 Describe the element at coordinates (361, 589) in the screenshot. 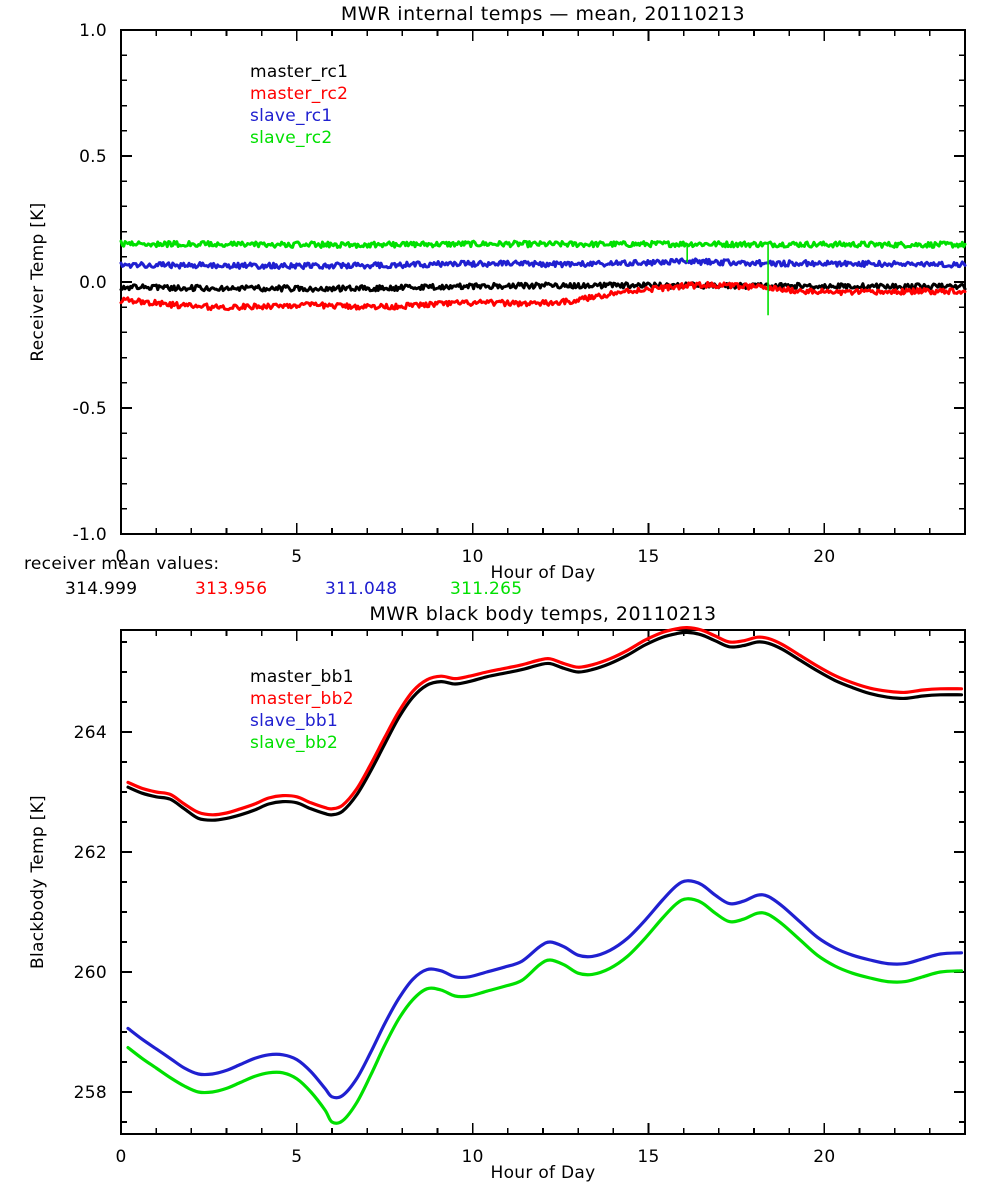

I see `receiver-mean-value-2: 311.048` at that location.